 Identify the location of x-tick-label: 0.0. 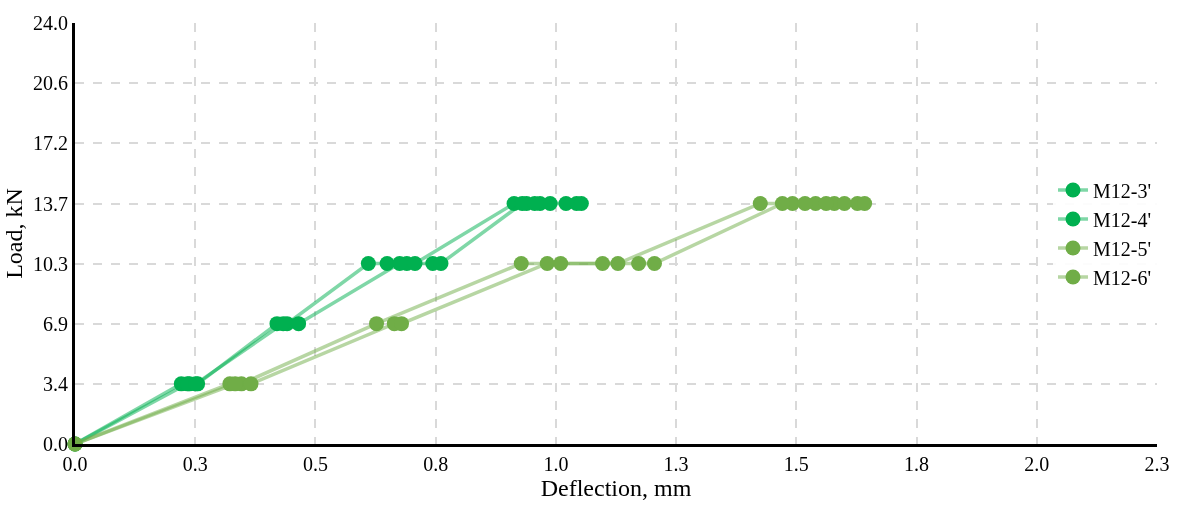
(75, 464).